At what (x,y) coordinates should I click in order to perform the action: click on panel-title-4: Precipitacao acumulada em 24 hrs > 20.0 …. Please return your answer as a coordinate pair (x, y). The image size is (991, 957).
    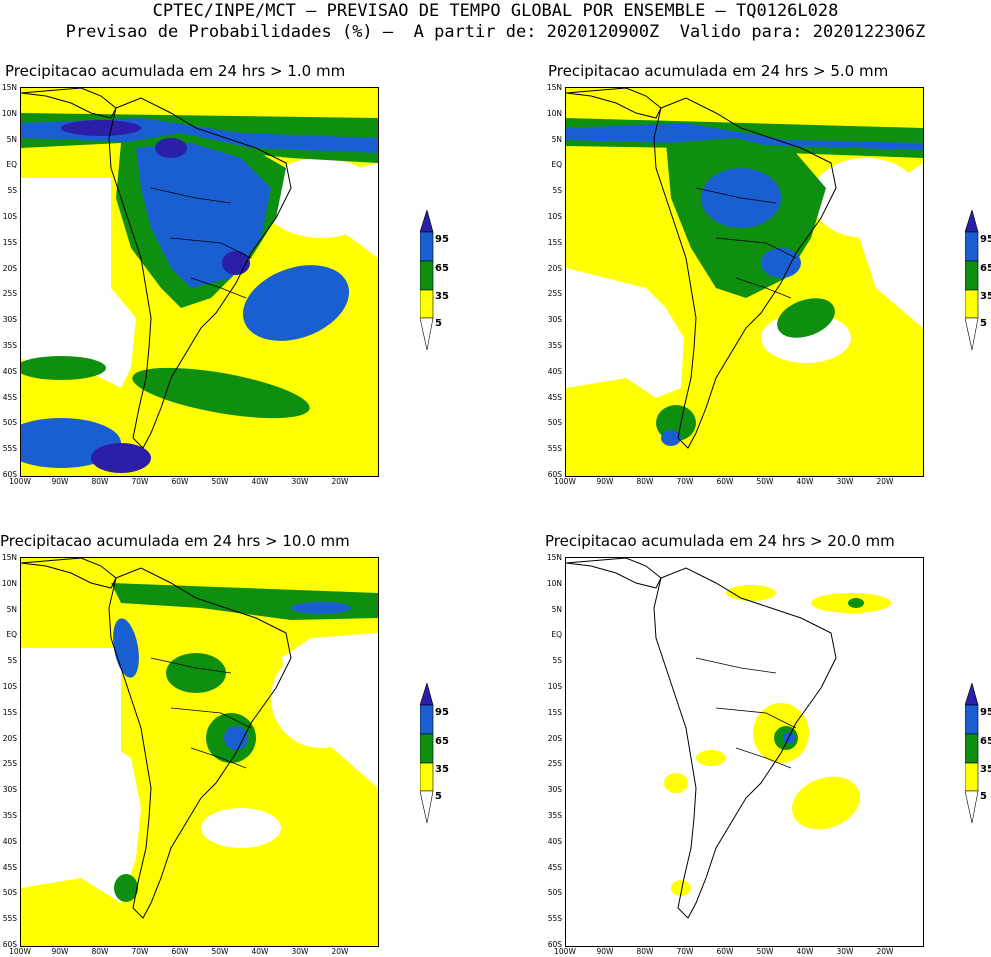
    Looking at the image, I should click on (720, 541).